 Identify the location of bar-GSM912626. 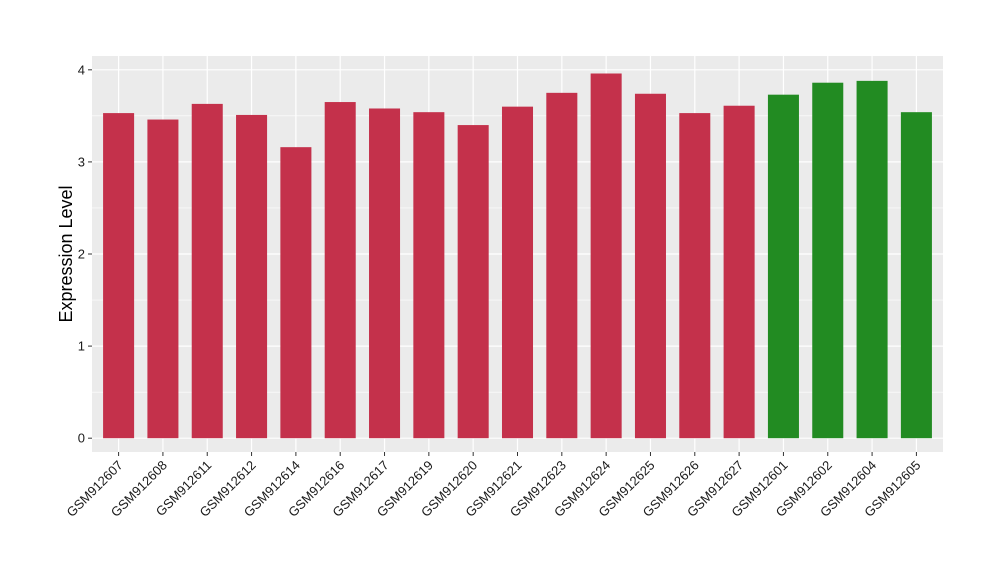
(695, 276).